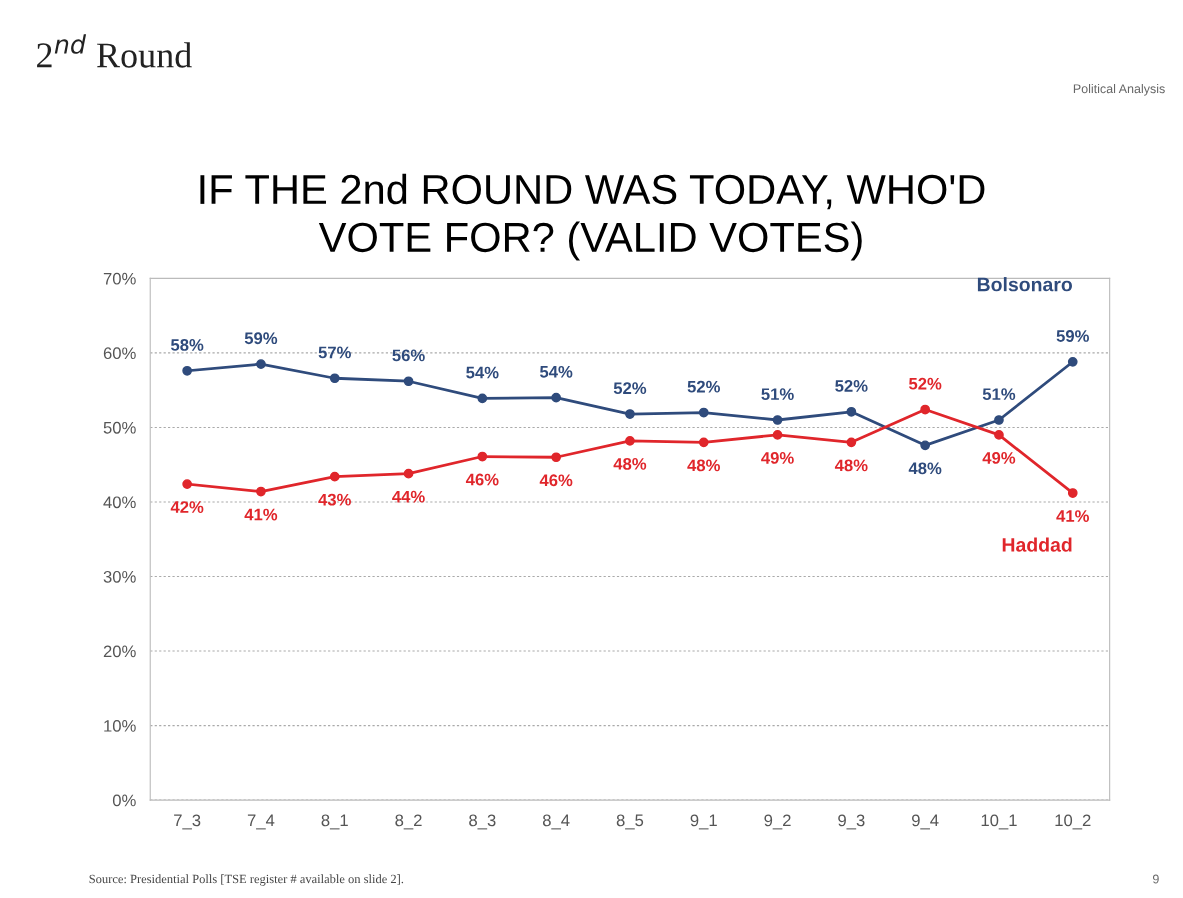 This screenshot has height=898, width=1183. Describe the element at coordinates (1073, 822) in the screenshot. I see `x-tick-label: 10_2` at that location.